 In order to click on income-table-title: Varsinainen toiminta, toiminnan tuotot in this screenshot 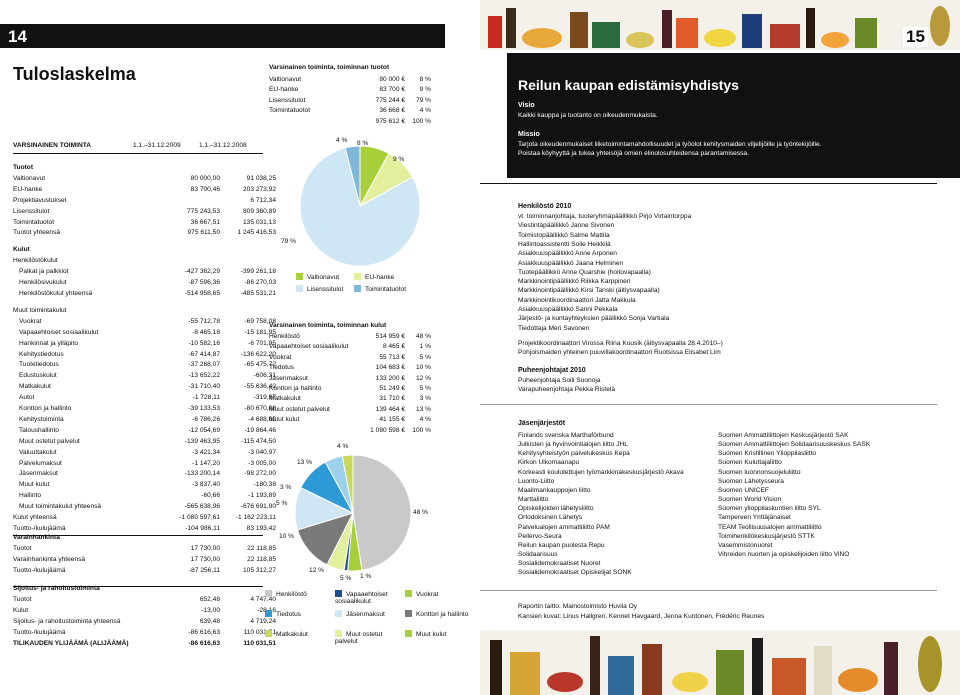, I will do `click(329, 67)`.